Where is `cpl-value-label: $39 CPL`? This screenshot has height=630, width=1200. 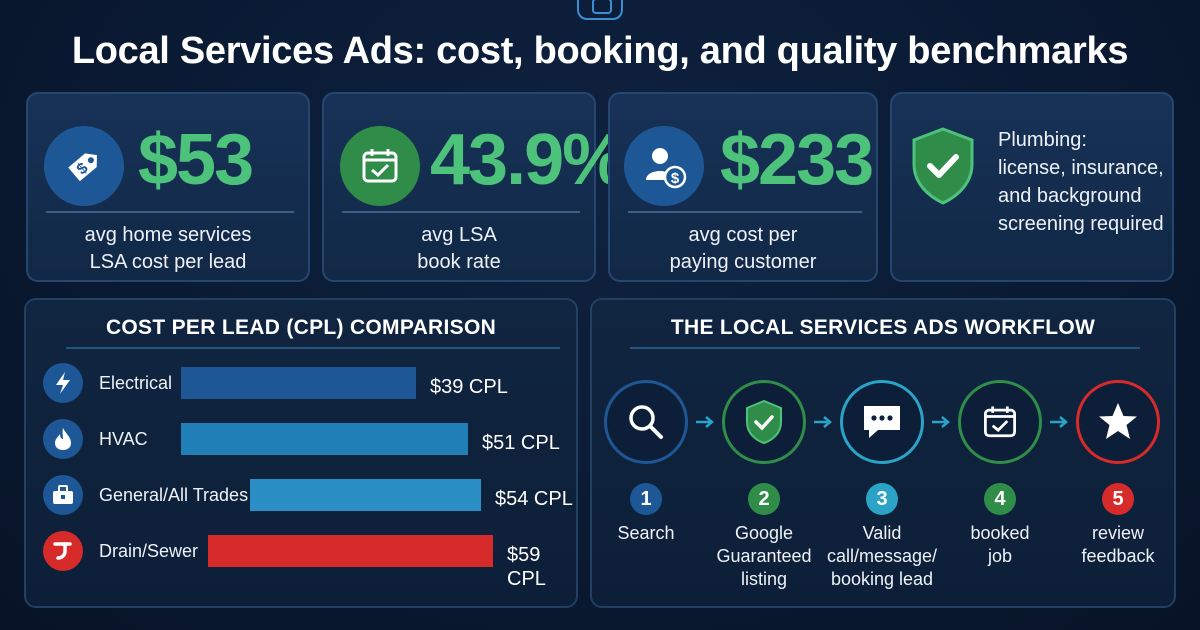 cpl-value-label: $39 CPL is located at coordinates (469, 387).